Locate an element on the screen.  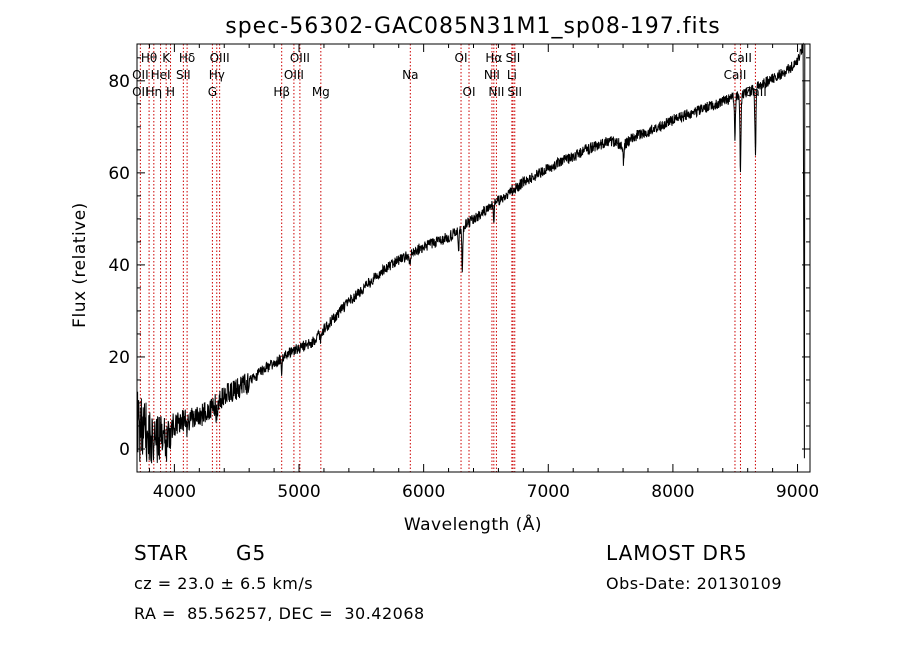
x-tick-label: 8000 is located at coordinates (672, 492).